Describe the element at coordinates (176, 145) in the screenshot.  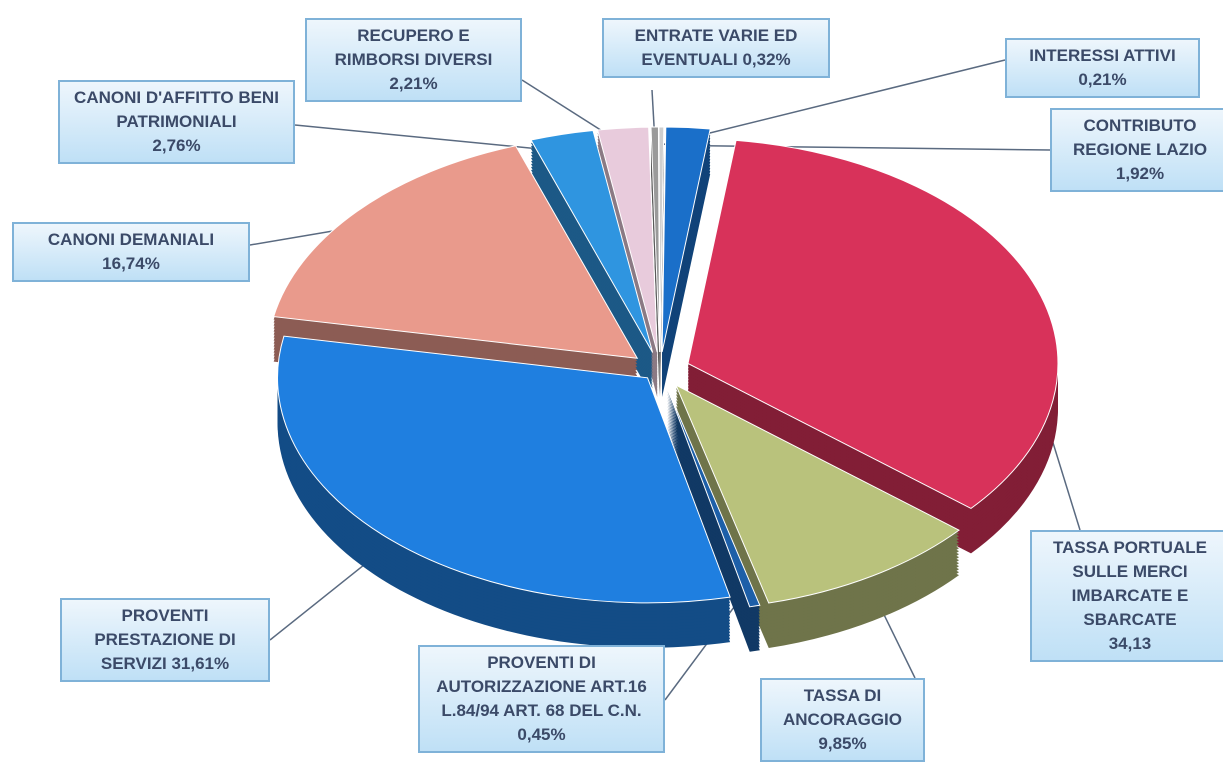
I see `value-label: 2,76%` at that location.